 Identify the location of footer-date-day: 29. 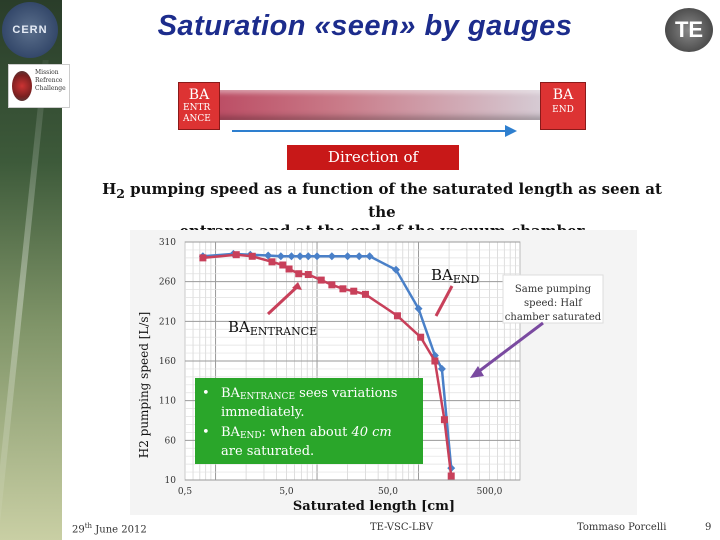
(78, 530).